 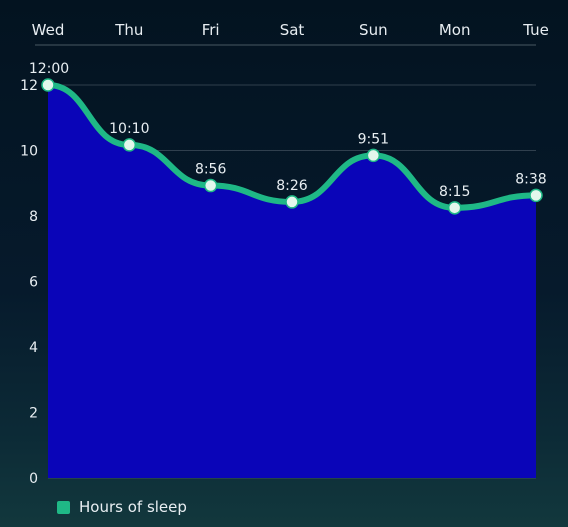 What do you see at coordinates (128, 30) in the screenshot?
I see `x-tick-label-thu: Thu` at bounding box center [128, 30].